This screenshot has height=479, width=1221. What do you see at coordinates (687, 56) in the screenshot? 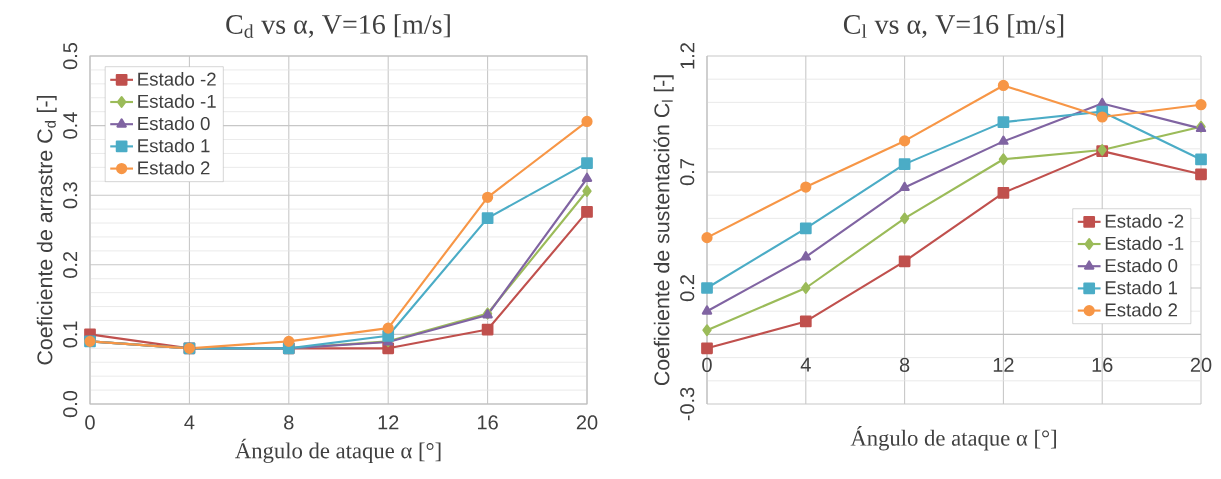
I see `y-tick-label: 1.2` at bounding box center [687, 56].